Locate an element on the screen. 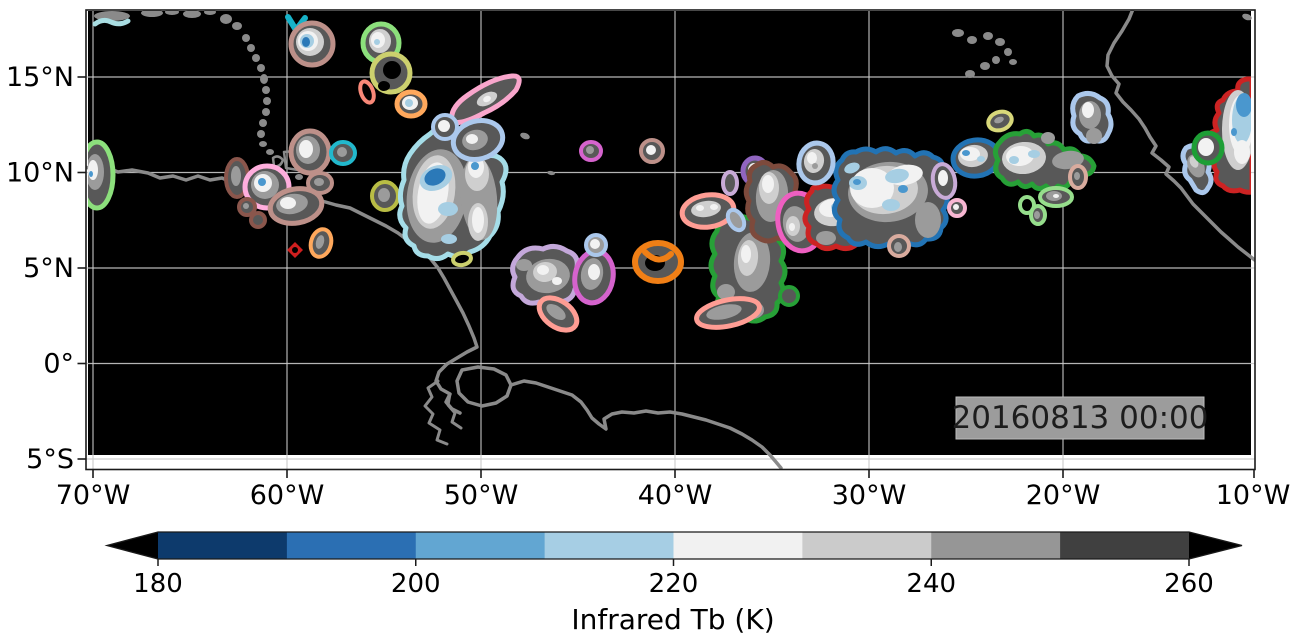 The height and width of the screenshot is (640, 1297). colorbar-tick-label: 260 is located at coordinates (1189, 584).